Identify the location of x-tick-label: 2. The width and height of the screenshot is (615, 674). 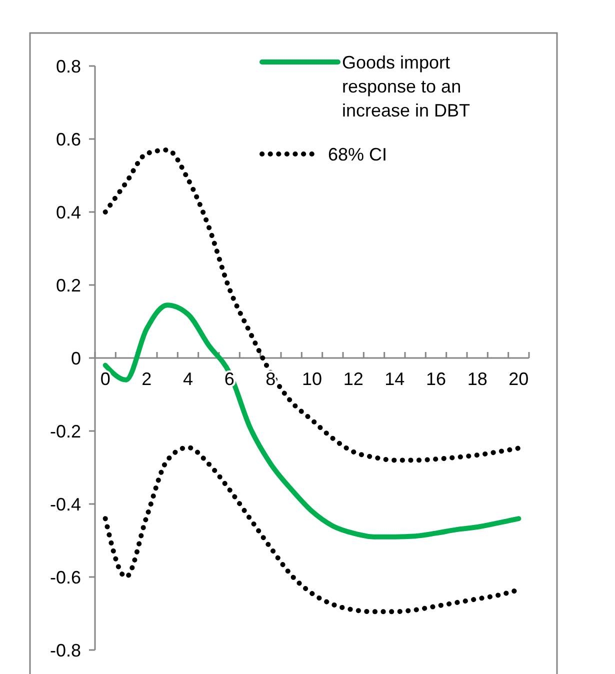
(147, 379).